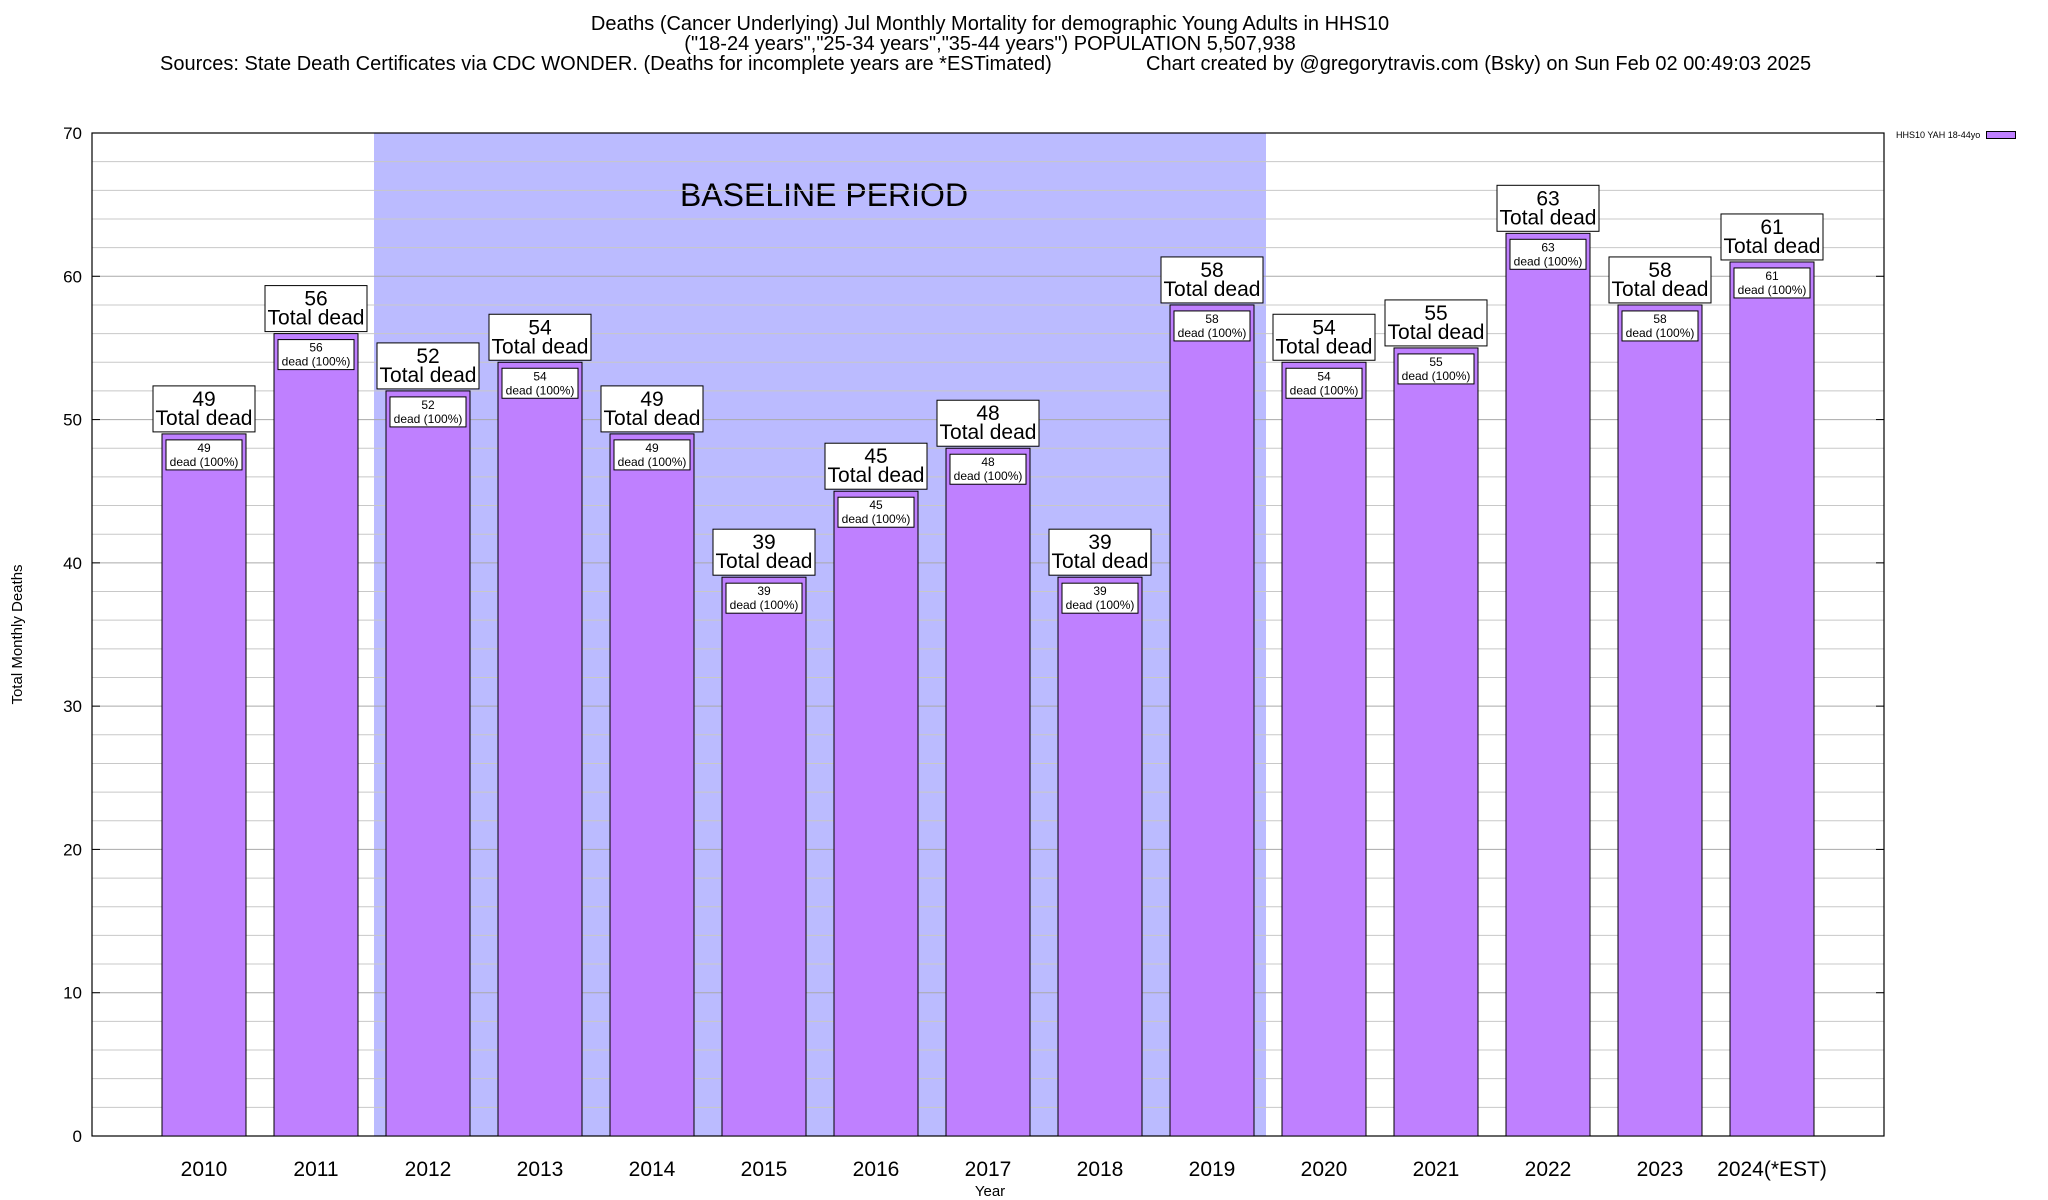 Image resolution: width=2048 pixels, height=1200 pixels. Describe the element at coordinates (1771, 227) in the screenshot. I see `bar-top-value: 61` at that location.